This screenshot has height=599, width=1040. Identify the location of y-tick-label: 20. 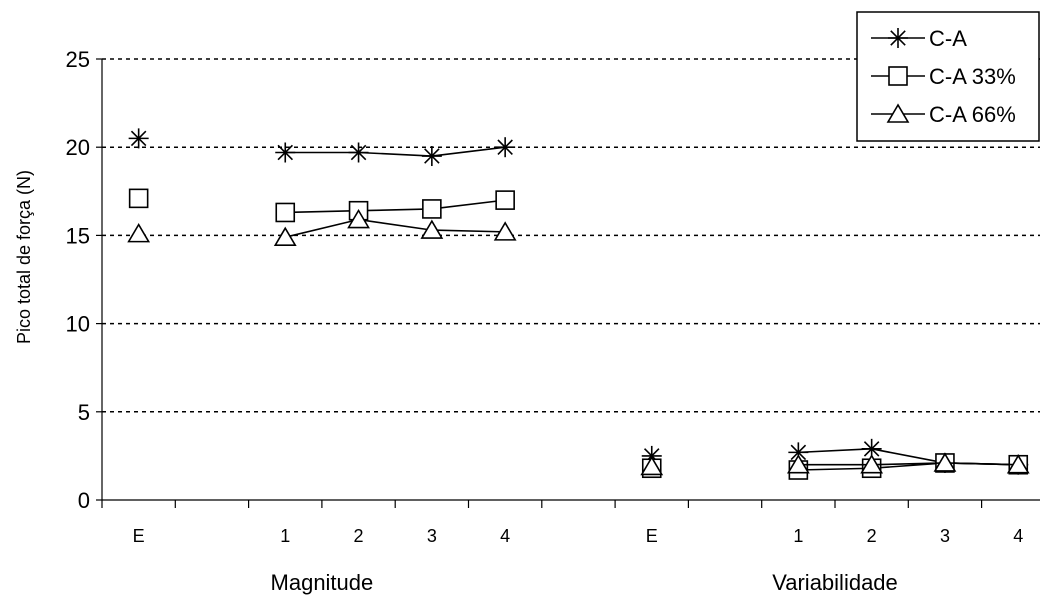
(78, 147).